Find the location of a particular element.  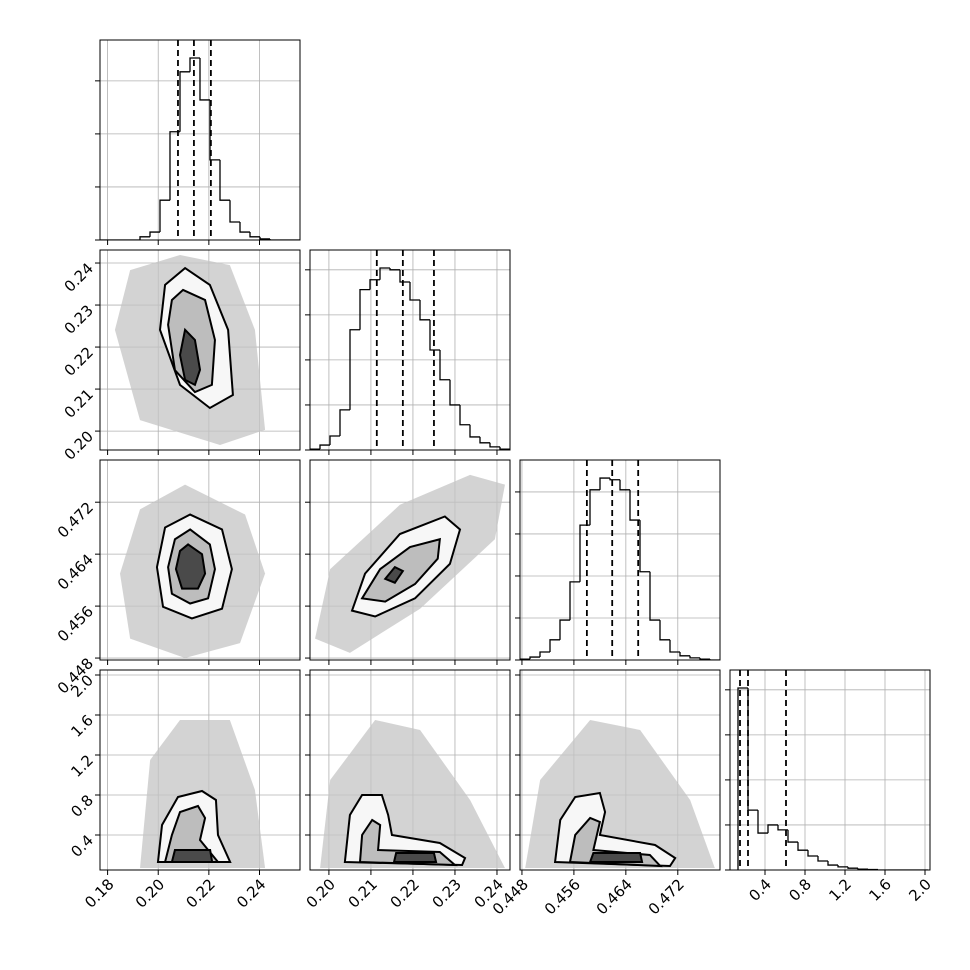

x-tick-label: 2.0 is located at coordinates (920, 890).